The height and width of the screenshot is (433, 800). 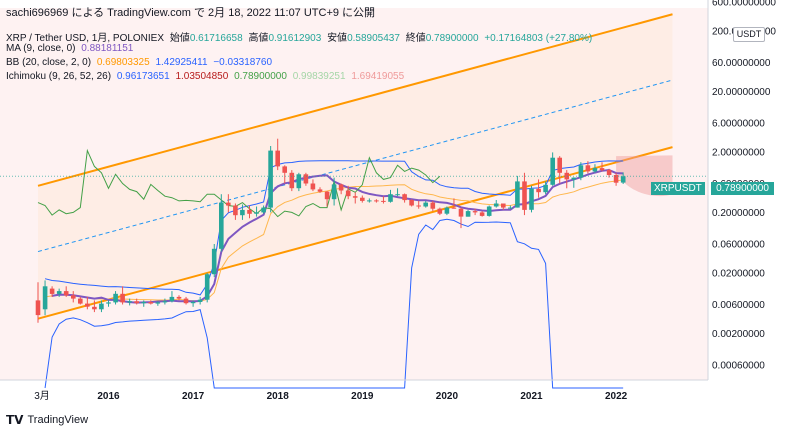 I want to click on price-tick-label: 2.00000000, so click(x=738, y=152).